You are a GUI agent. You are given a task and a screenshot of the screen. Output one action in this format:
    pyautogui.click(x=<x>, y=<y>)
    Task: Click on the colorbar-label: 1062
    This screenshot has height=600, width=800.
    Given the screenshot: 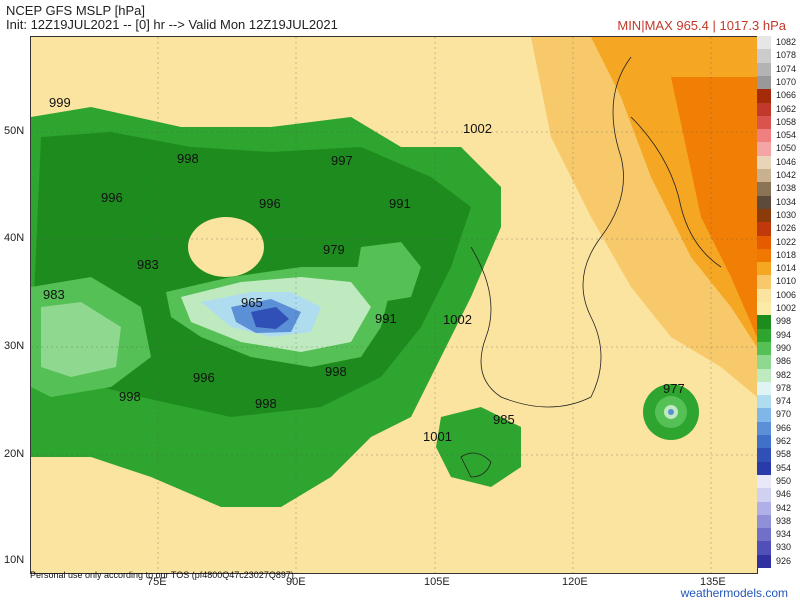 What is the action you would take?
    pyautogui.click(x=786, y=108)
    